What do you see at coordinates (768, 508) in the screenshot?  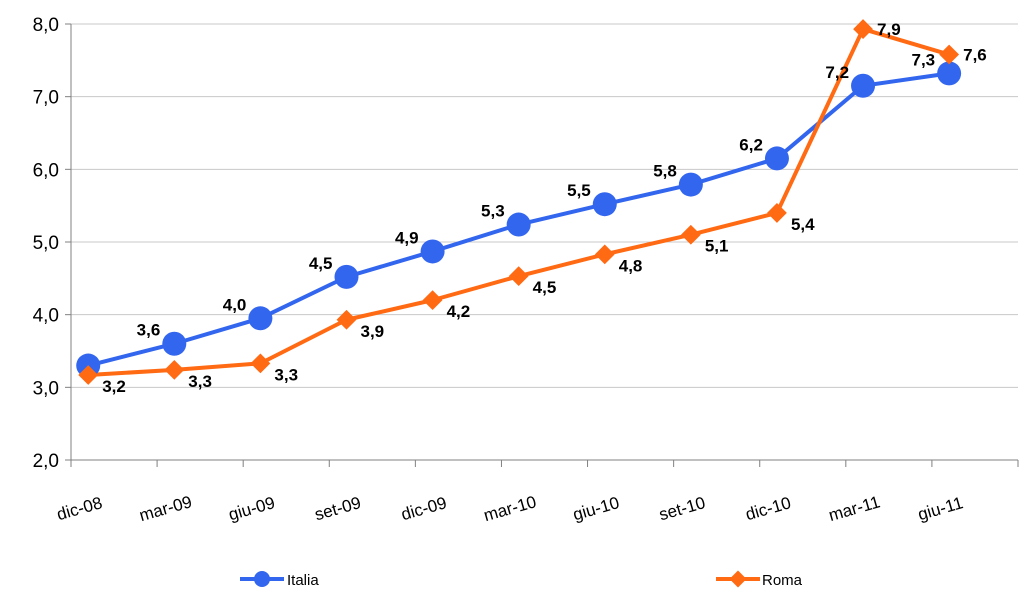 I see `x-tick-label: dic-10` at bounding box center [768, 508].